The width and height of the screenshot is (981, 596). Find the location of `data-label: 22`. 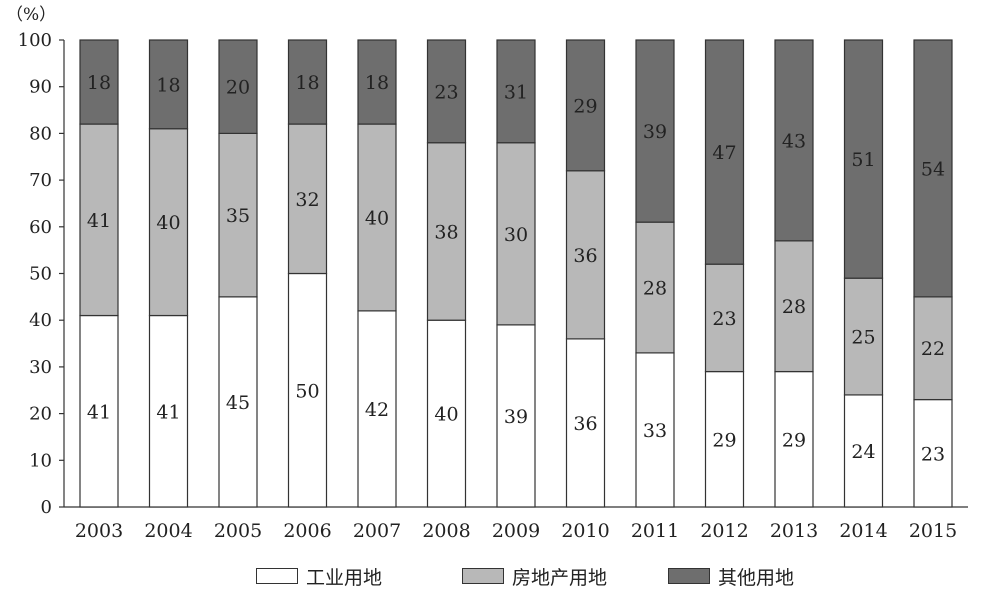

data-label: 22 is located at coordinates (933, 349).